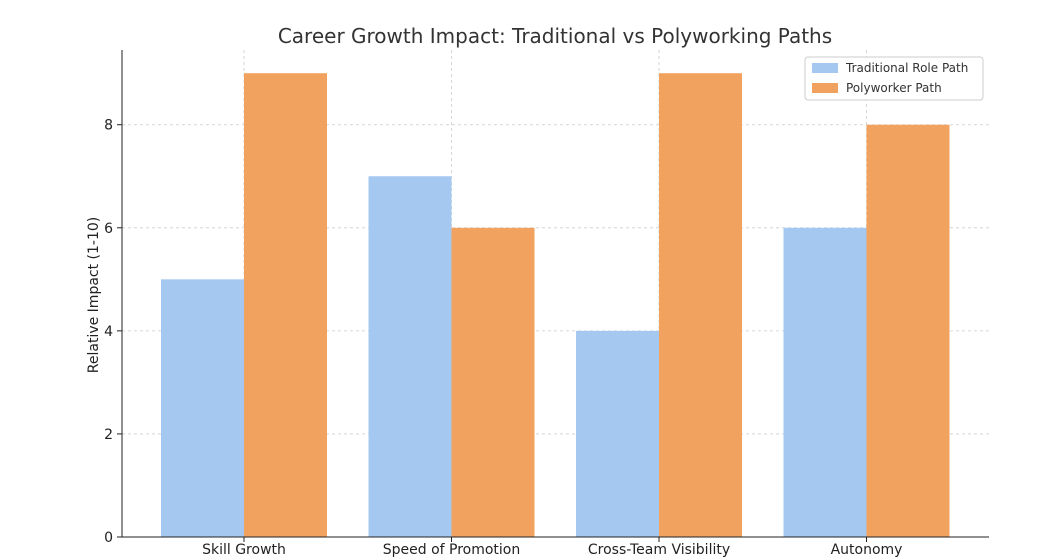  What do you see at coordinates (108, 126) in the screenshot?
I see `y-tick-label: 8` at bounding box center [108, 126].